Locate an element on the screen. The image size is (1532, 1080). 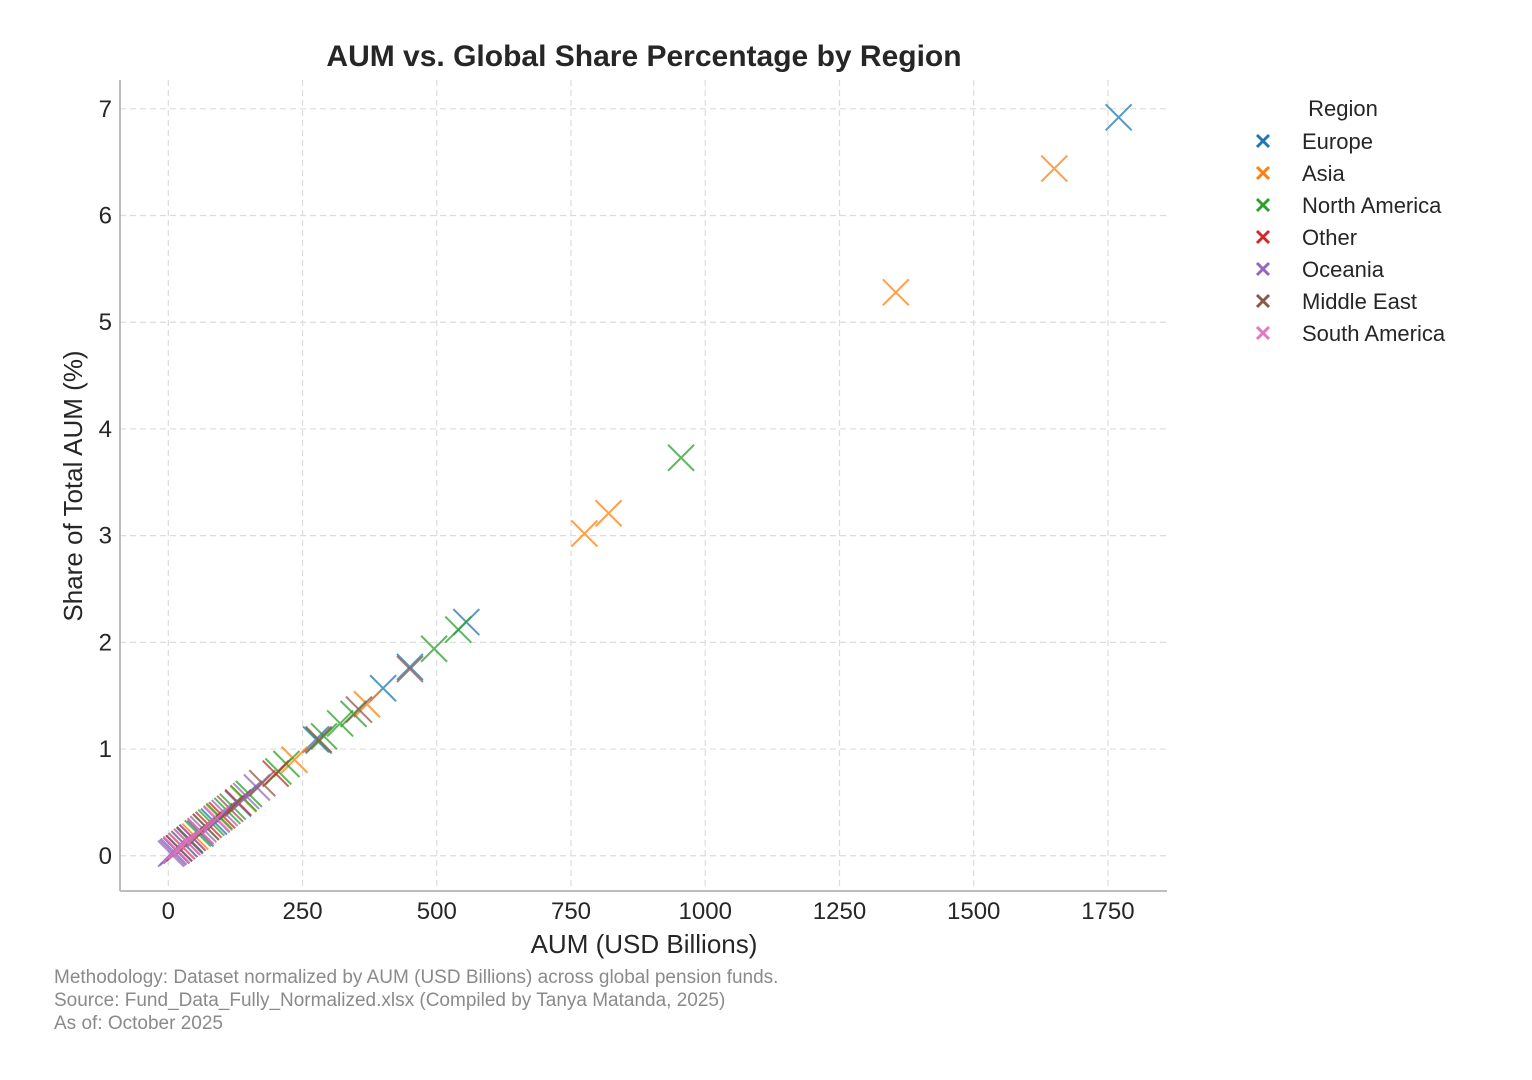
y-tick-label: 4 is located at coordinates (105, 429).